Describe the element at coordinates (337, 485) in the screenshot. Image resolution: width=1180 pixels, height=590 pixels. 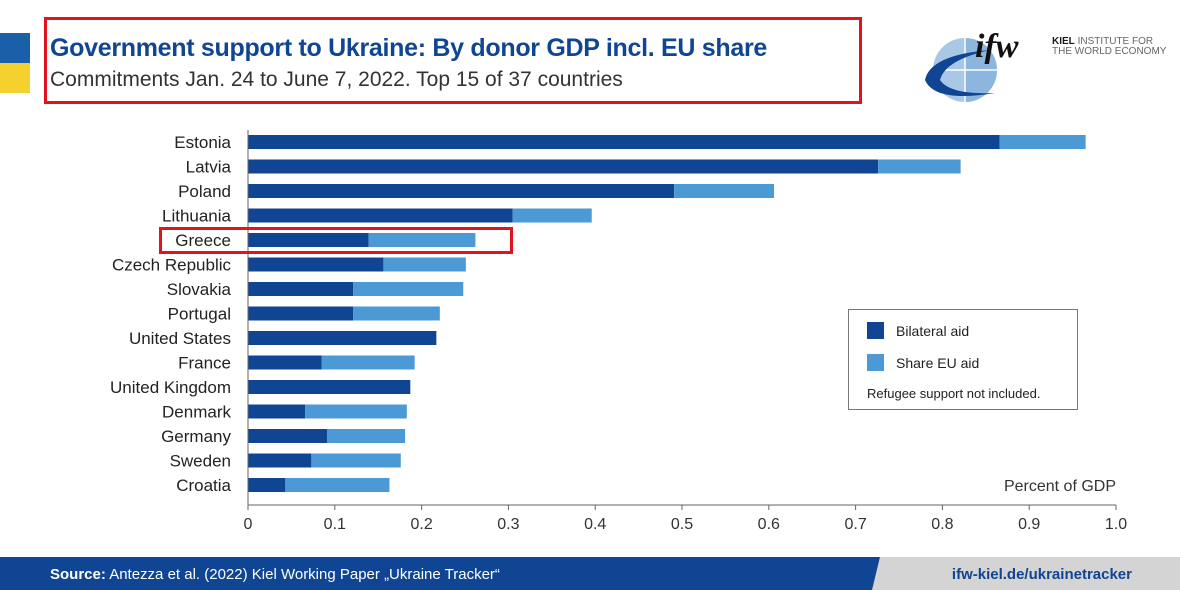
I see `eu-share-bar-croatia` at that location.